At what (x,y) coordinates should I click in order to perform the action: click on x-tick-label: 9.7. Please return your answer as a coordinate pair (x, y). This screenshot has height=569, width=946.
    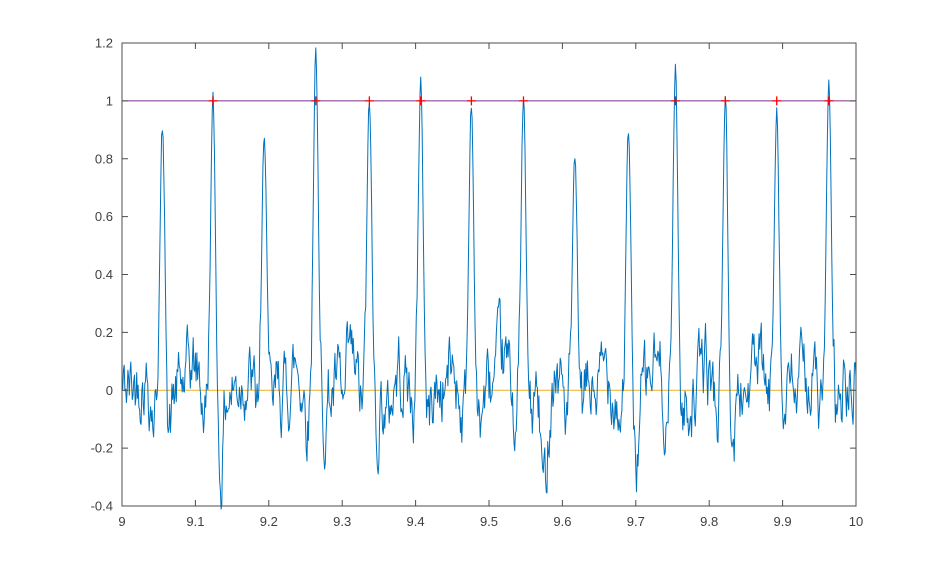
    Looking at the image, I should click on (636, 521).